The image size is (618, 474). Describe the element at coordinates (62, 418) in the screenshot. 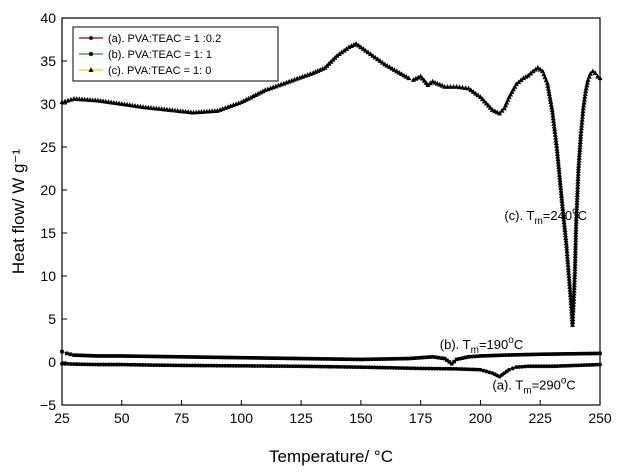

I see `x-tick-label: 25` at that location.